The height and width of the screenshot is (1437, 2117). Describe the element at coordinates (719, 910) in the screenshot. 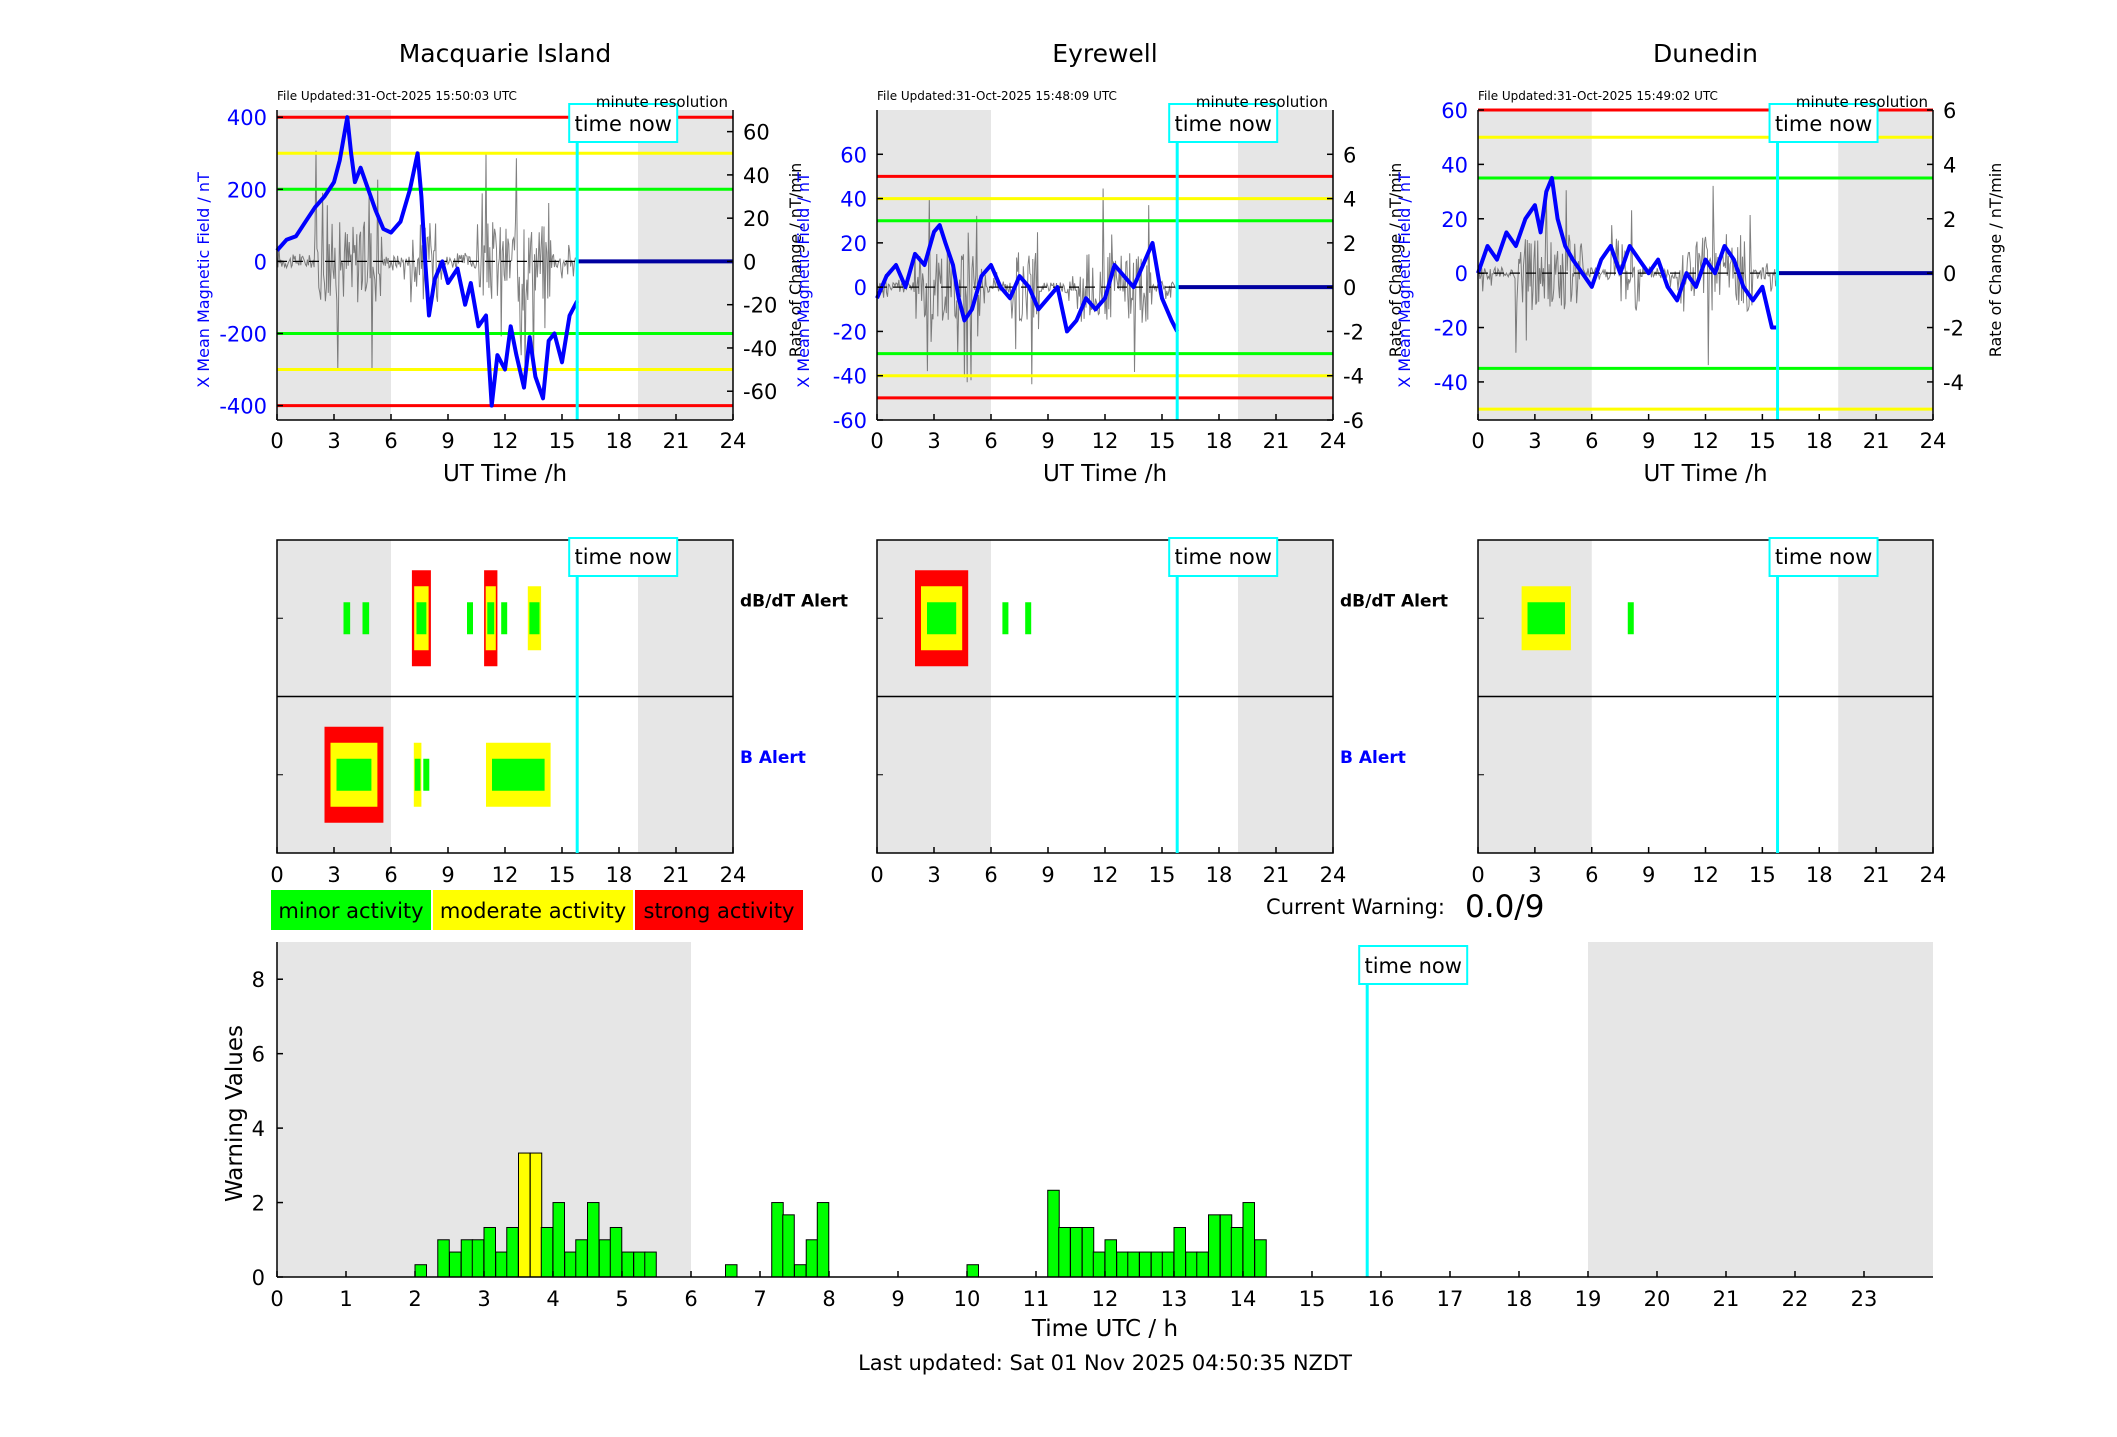

I see `legend-strong-swatch` at that location.